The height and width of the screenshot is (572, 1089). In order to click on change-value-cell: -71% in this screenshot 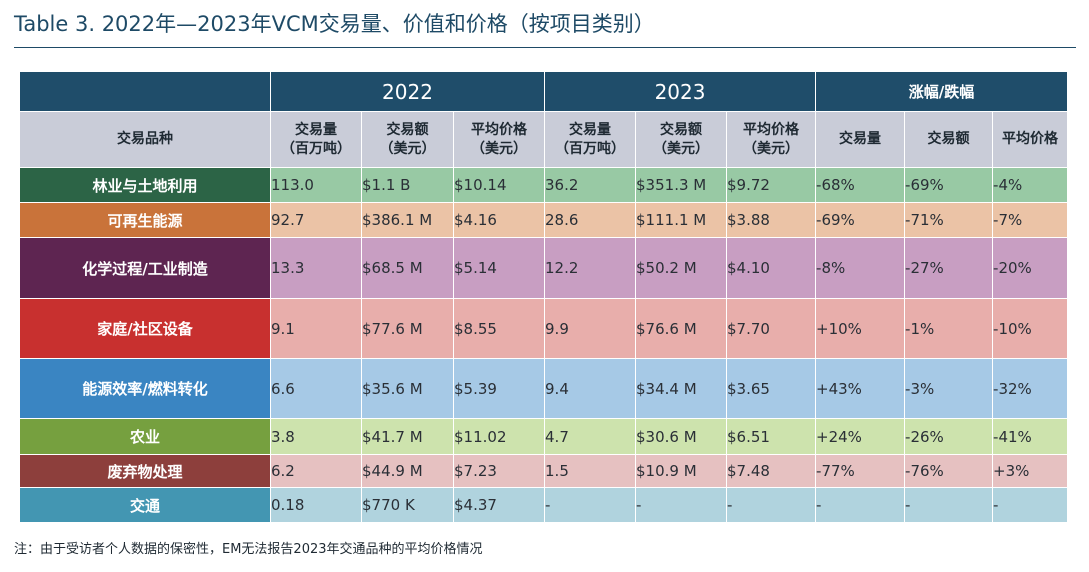, I will do `click(949, 220)`.